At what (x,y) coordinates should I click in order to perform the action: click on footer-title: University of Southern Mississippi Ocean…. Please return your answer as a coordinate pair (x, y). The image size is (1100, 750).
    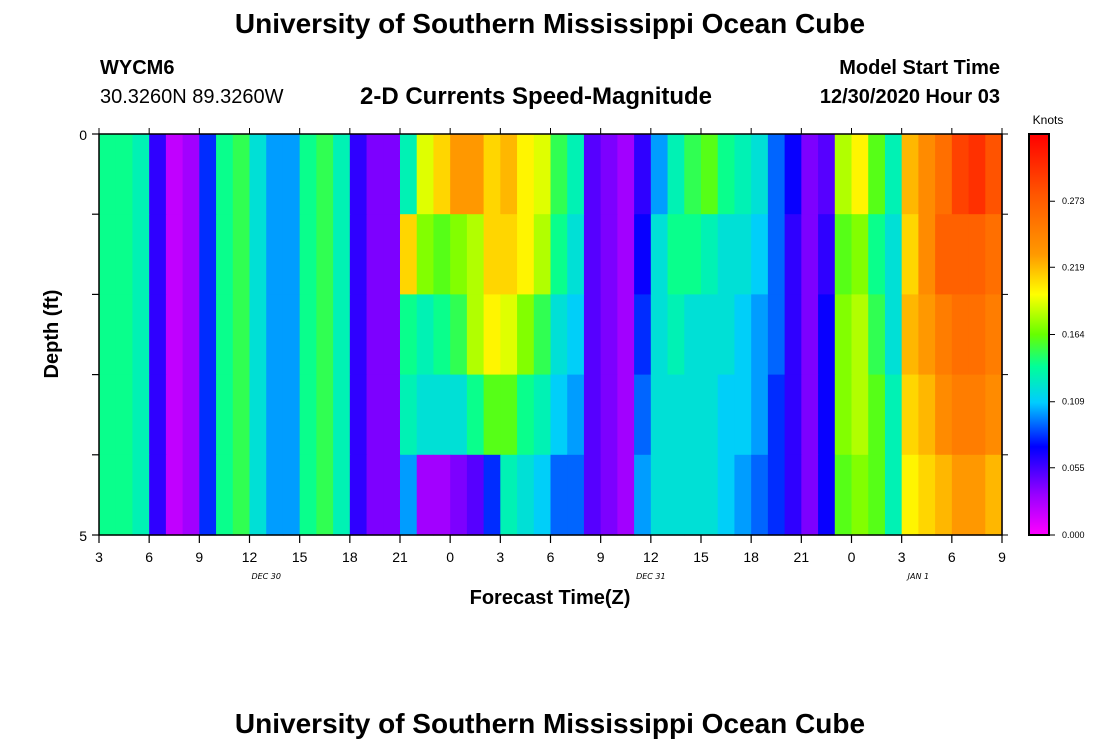
    Looking at the image, I should click on (550, 723).